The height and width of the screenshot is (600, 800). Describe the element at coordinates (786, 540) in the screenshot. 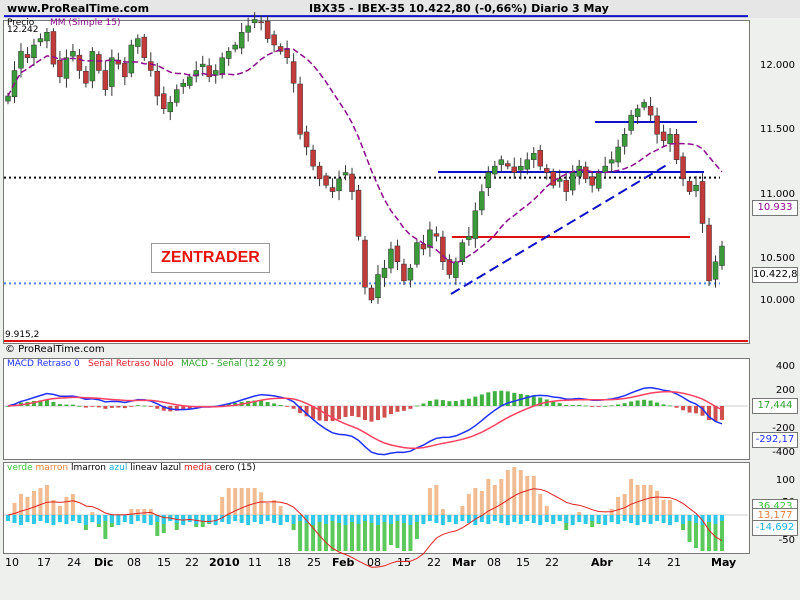

I see `osc-tick: -50` at that location.